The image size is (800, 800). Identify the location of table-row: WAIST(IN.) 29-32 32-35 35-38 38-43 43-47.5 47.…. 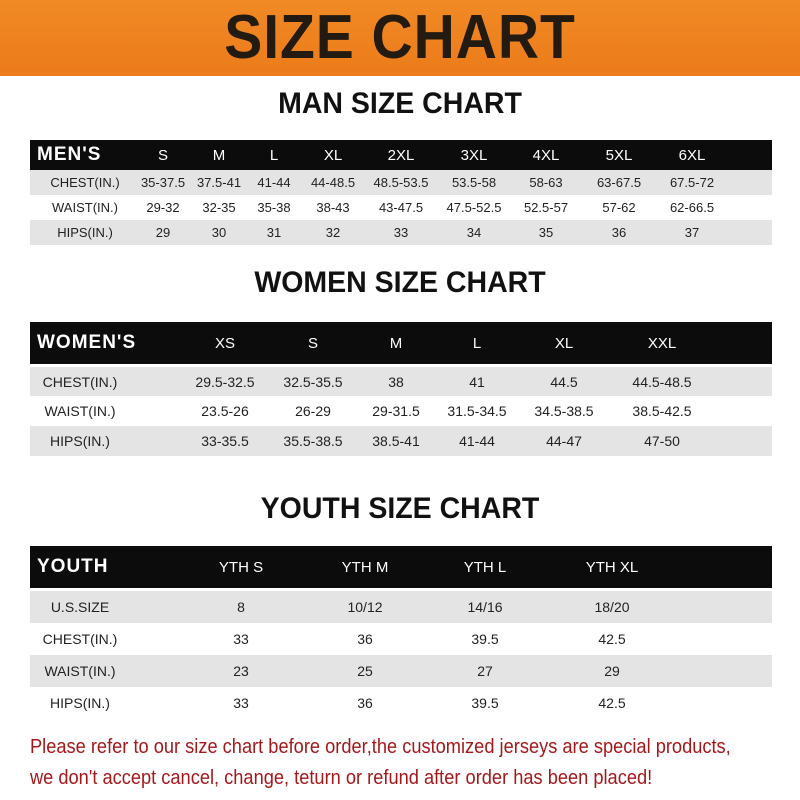
(401, 207).